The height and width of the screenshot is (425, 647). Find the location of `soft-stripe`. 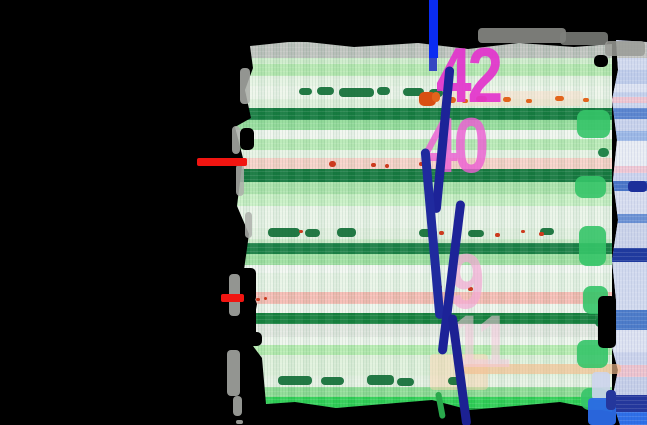

soft-stripe is located at coordinates (542, 369).